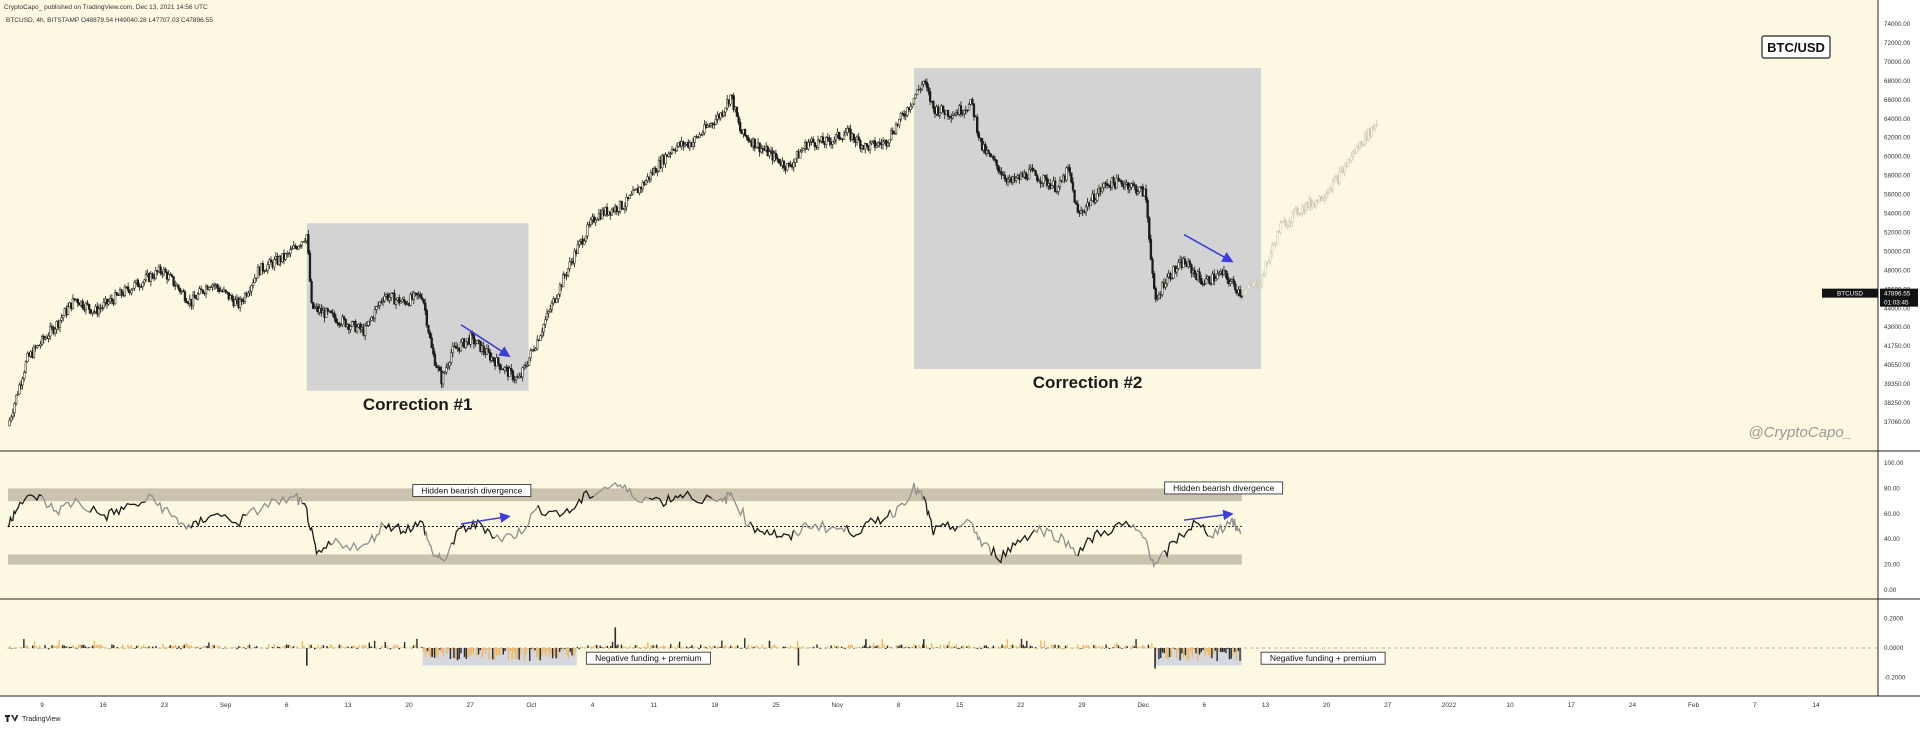 The height and width of the screenshot is (729, 1920). I want to click on funding-annotation-text: Negative funding + premium, so click(1323, 658).